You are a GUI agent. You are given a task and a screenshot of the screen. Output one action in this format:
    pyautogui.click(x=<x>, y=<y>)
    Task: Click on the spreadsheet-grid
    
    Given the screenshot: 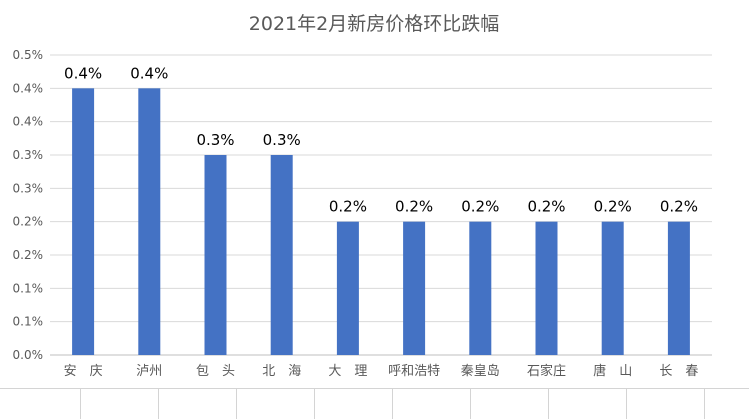 What is the action you would take?
    pyautogui.click(x=374, y=403)
    